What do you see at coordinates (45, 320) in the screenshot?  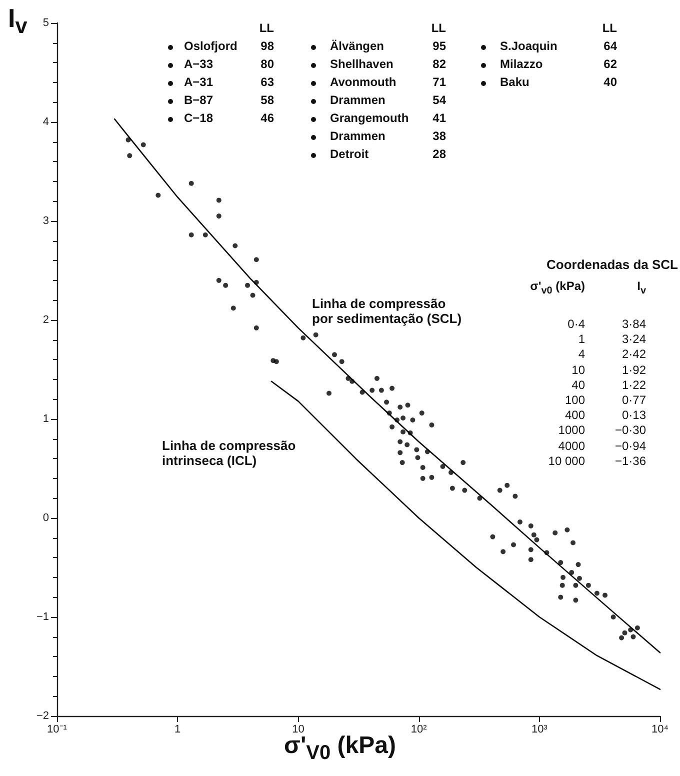 I see `y-tick-label: 2` at bounding box center [45, 320].